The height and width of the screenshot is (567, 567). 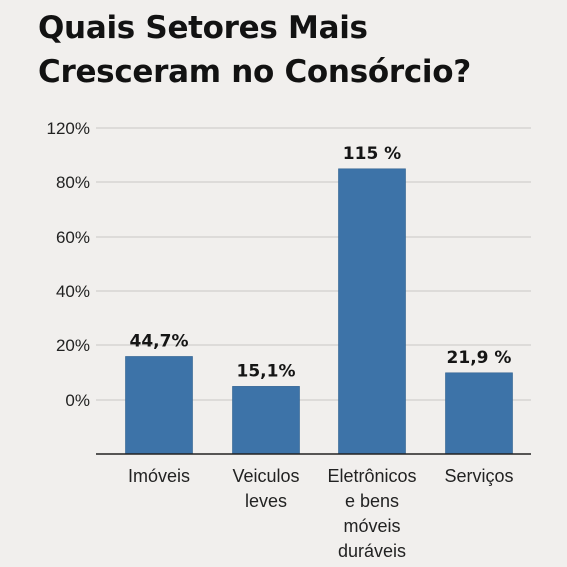 What do you see at coordinates (266, 371) in the screenshot?
I see `data-label: 15,1%` at bounding box center [266, 371].